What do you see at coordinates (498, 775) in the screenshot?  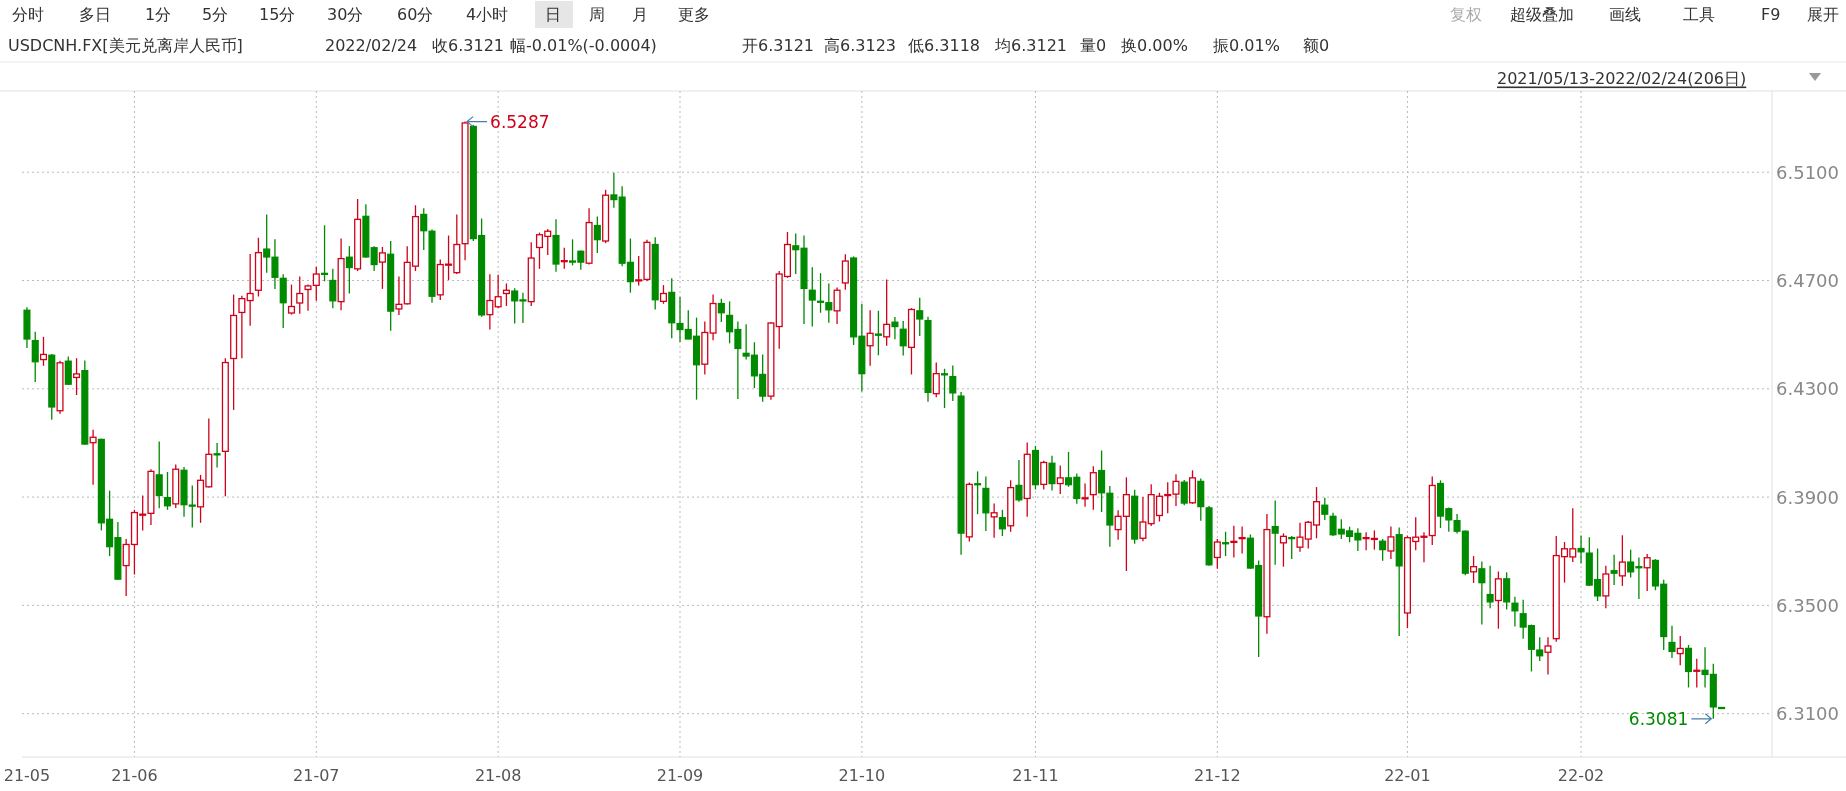 I see `x-tick-label: 21-08` at bounding box center [498, 775].